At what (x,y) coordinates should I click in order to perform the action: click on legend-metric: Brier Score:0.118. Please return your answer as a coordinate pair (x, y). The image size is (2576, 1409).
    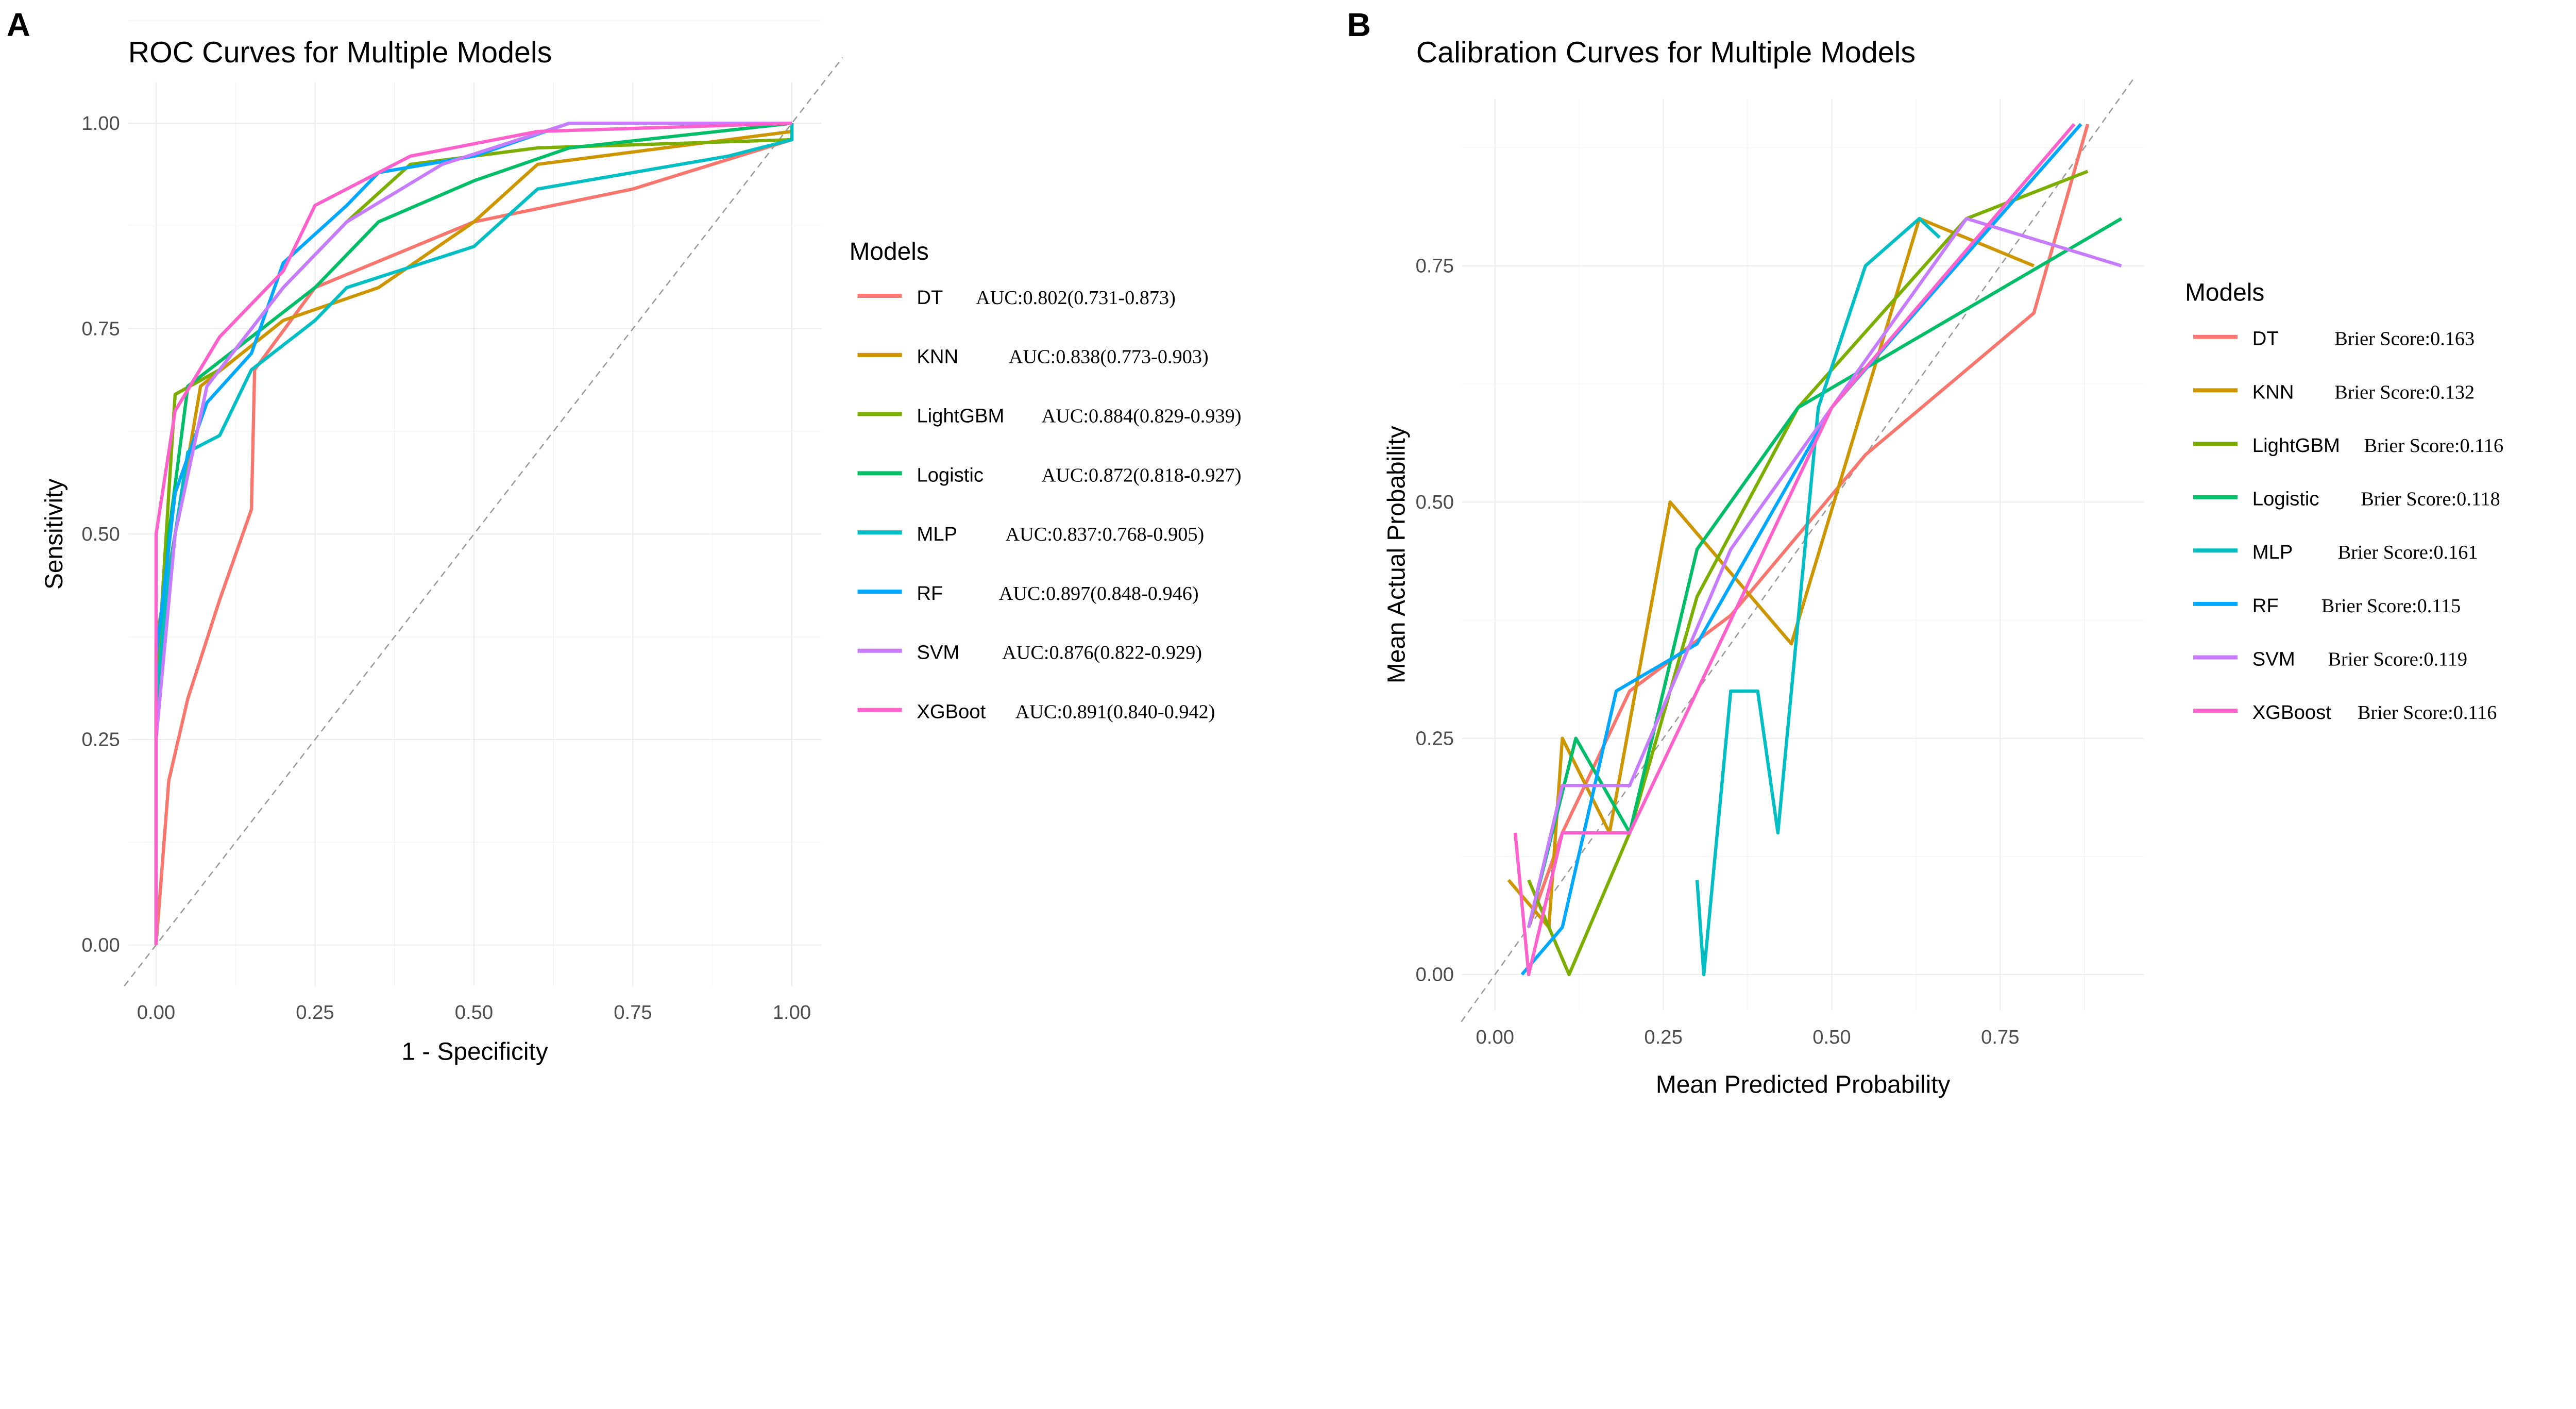
    Looking at the image, I should click on (2430, 499).